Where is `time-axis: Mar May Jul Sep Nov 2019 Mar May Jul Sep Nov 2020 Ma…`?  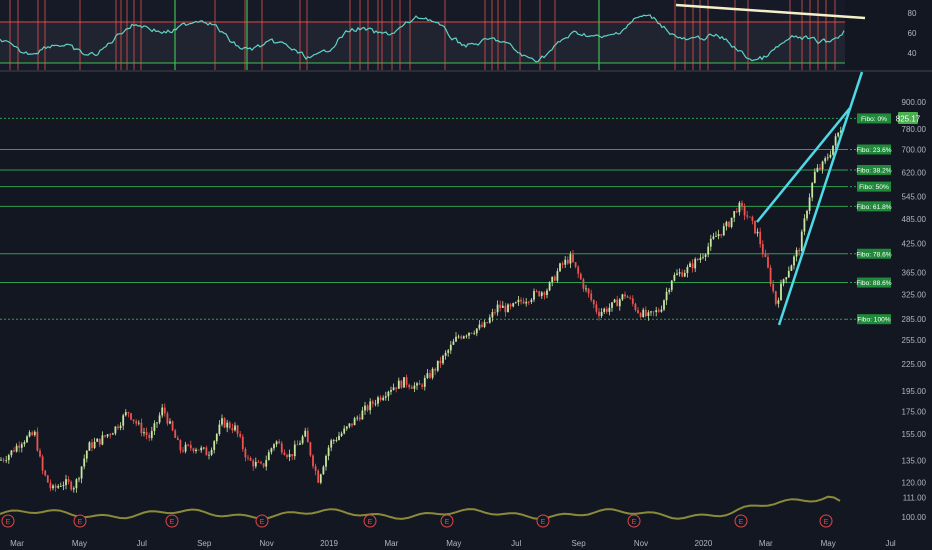 time-axis: Mar May Jul Sep Nov 2019 Mar May Jul Sep Nov 2020 Ma… is located at coordinates (453, 543).